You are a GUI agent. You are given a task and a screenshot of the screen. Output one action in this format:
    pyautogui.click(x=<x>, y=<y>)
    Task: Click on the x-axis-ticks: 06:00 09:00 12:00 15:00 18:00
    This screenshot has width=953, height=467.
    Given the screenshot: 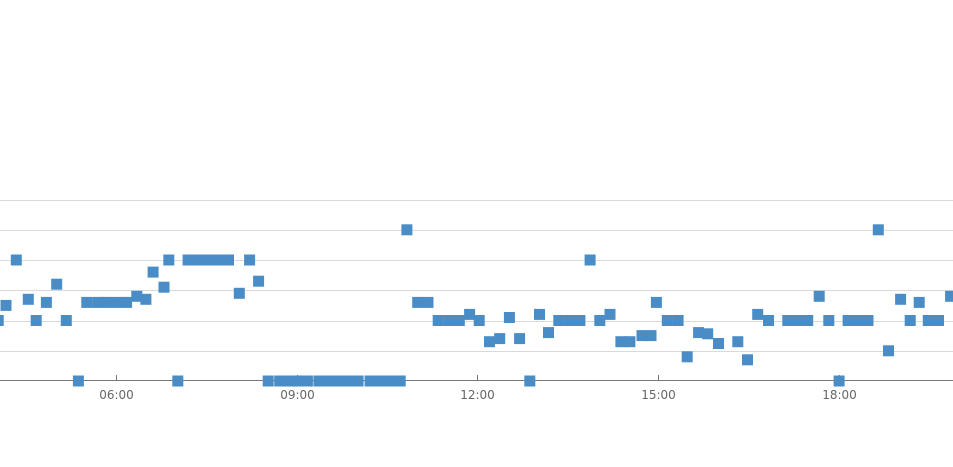 What is the action you would take?
    pyautogui.click(x=478, y=388)
    